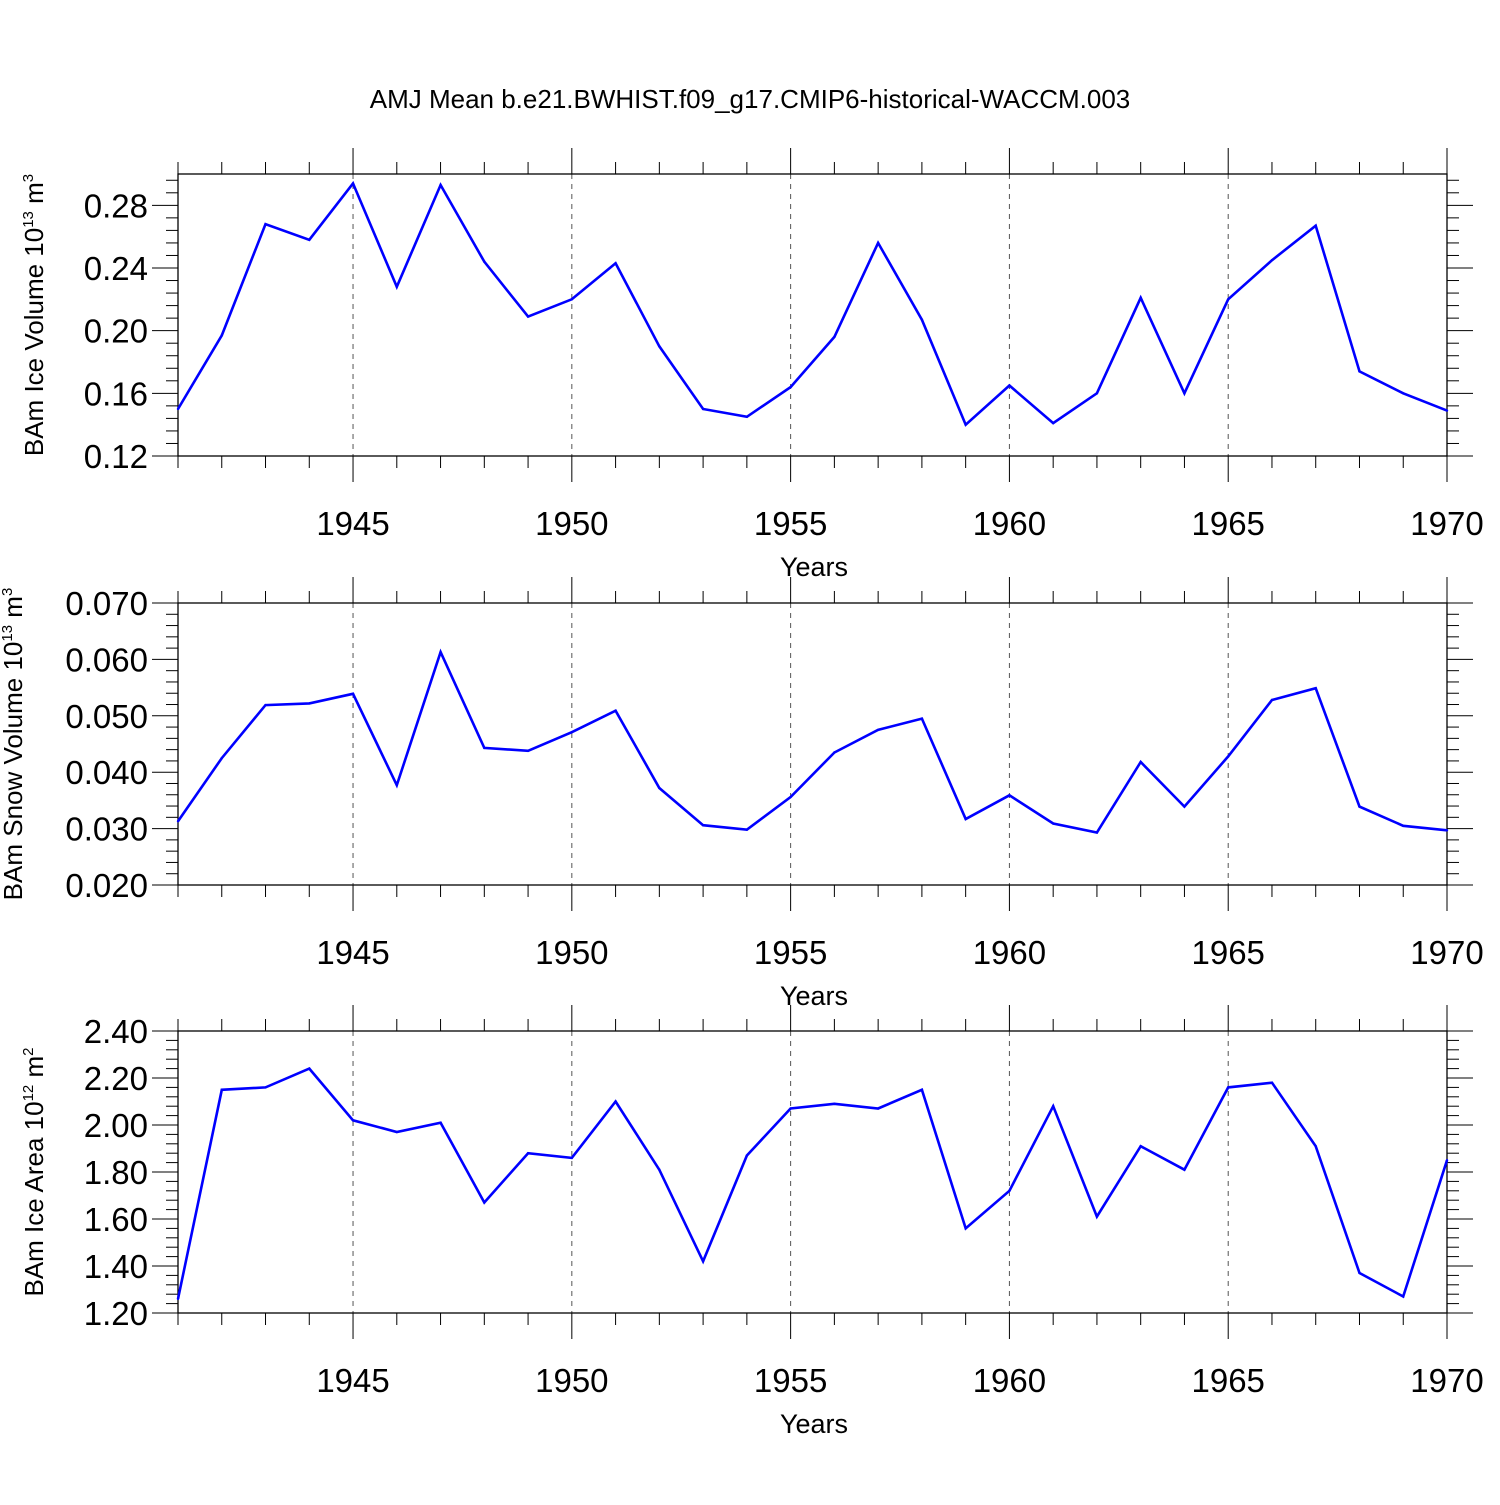 The width and height of the screenshot is (1500, 1505). I want to click on y-tick-label: 1.80, so click(116, 1172).